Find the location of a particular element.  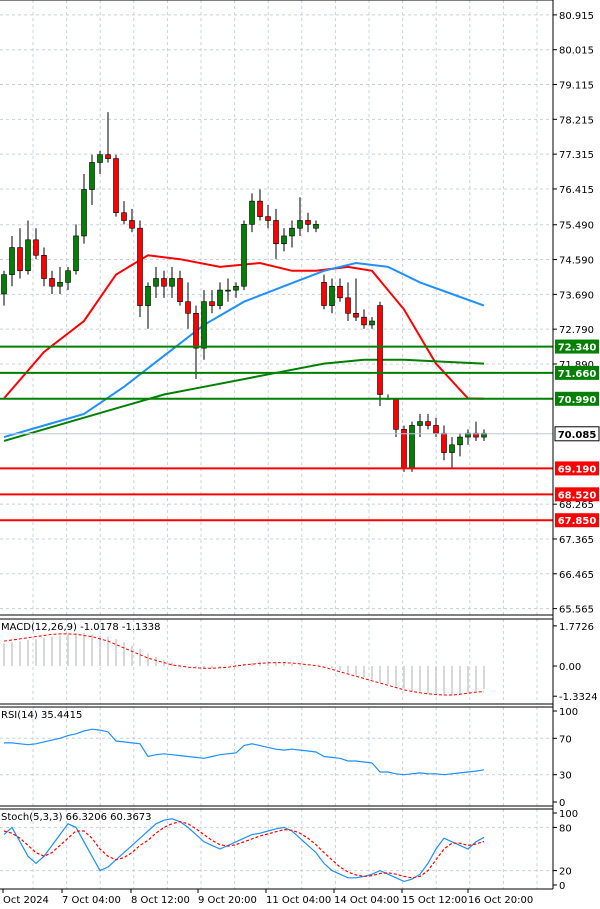

stoch-pane: Stoch(5,3,3) 66.3206 60.3673 100 80 20 0 is located at coordinates (289, 850).